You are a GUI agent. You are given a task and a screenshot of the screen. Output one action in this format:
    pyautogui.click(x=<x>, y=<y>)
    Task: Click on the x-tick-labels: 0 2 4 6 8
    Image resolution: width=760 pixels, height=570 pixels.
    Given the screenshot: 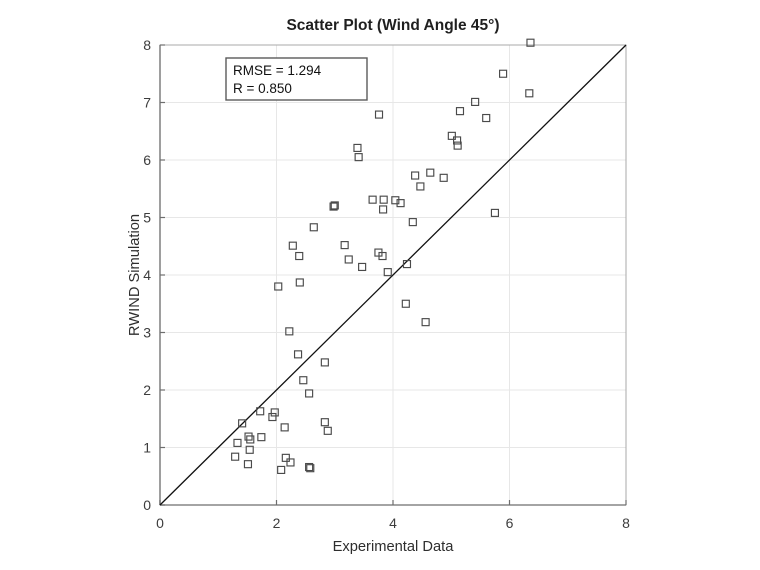 What is the action you would take?
    pyautogui.click(x=393, y=523)
    